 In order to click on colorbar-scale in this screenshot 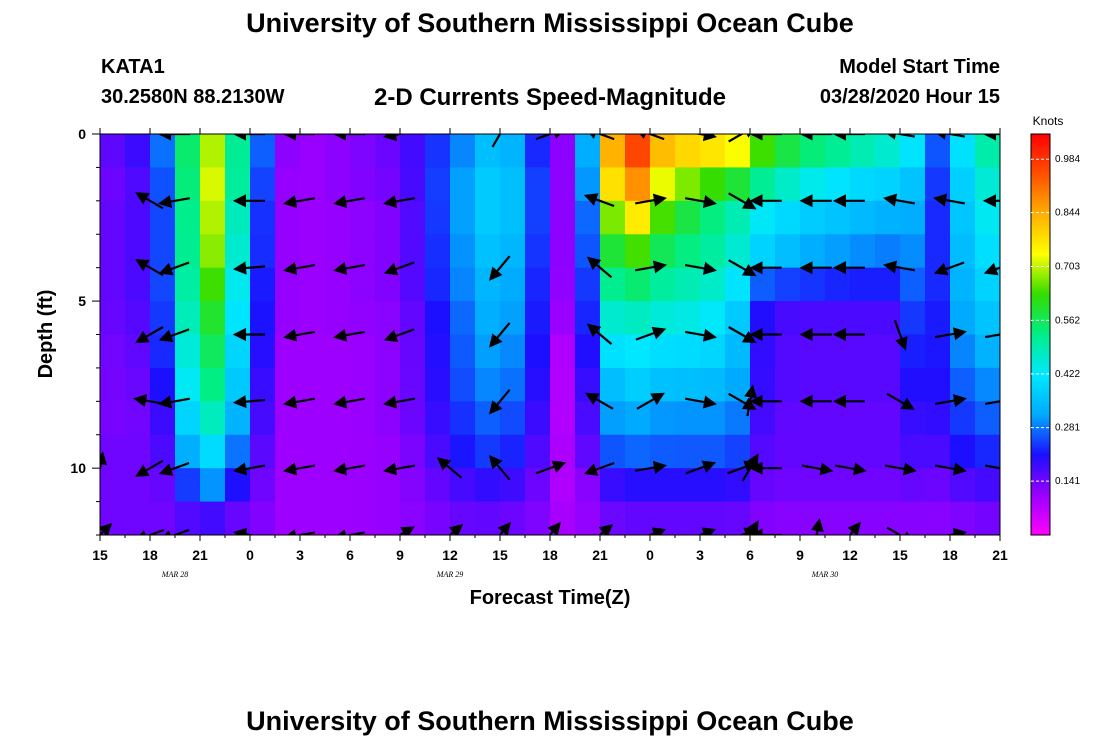, I will do `click(1040, 334)`.